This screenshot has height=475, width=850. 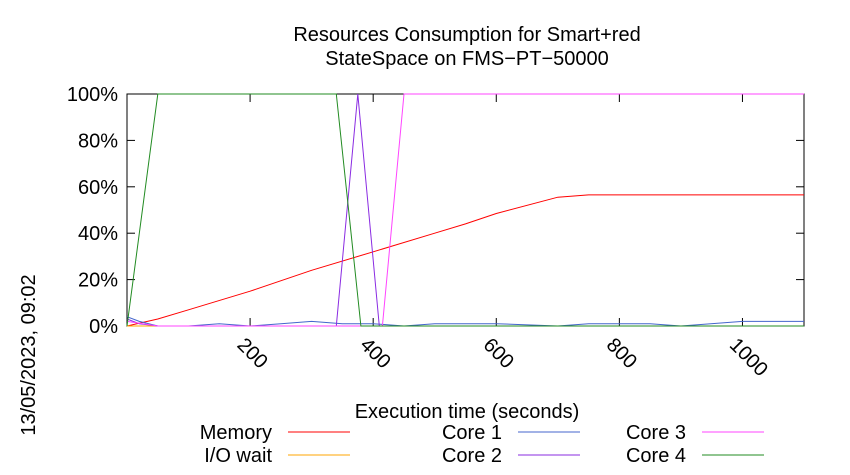 What do you see at coordinates (375, 353) in the screenshot?
I see `x-tick-label: 400` at bounding box center [375, 353].